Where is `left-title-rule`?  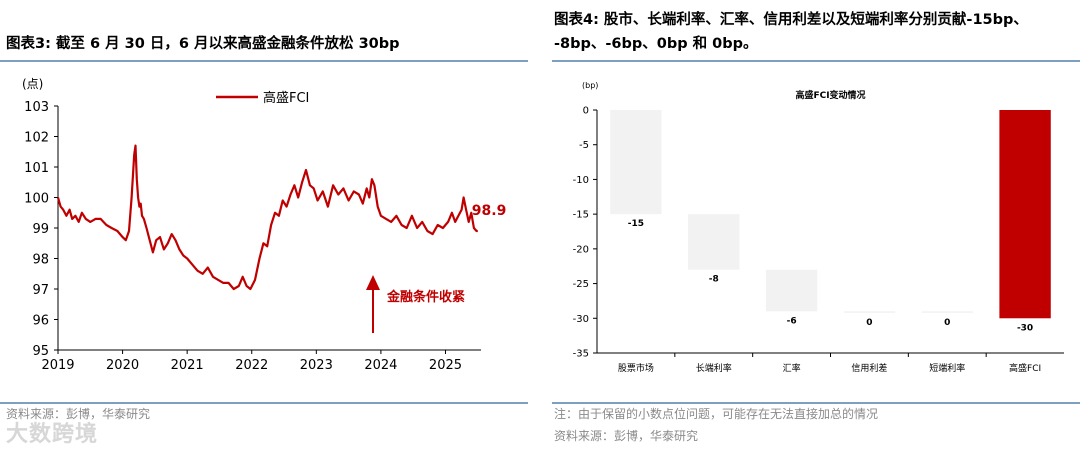
left-title-rule is located at coordinates (264, 61).